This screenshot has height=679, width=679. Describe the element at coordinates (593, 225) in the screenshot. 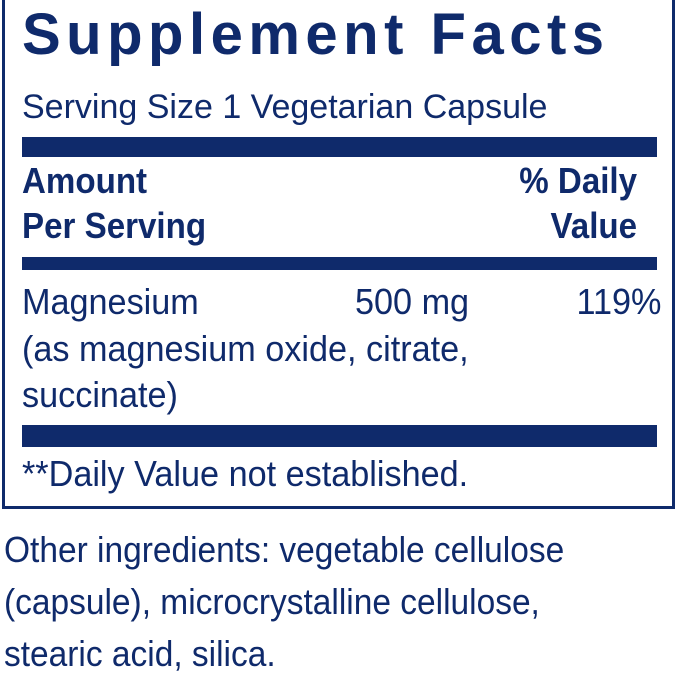

I see `dv-header-line2: Value` at that location.